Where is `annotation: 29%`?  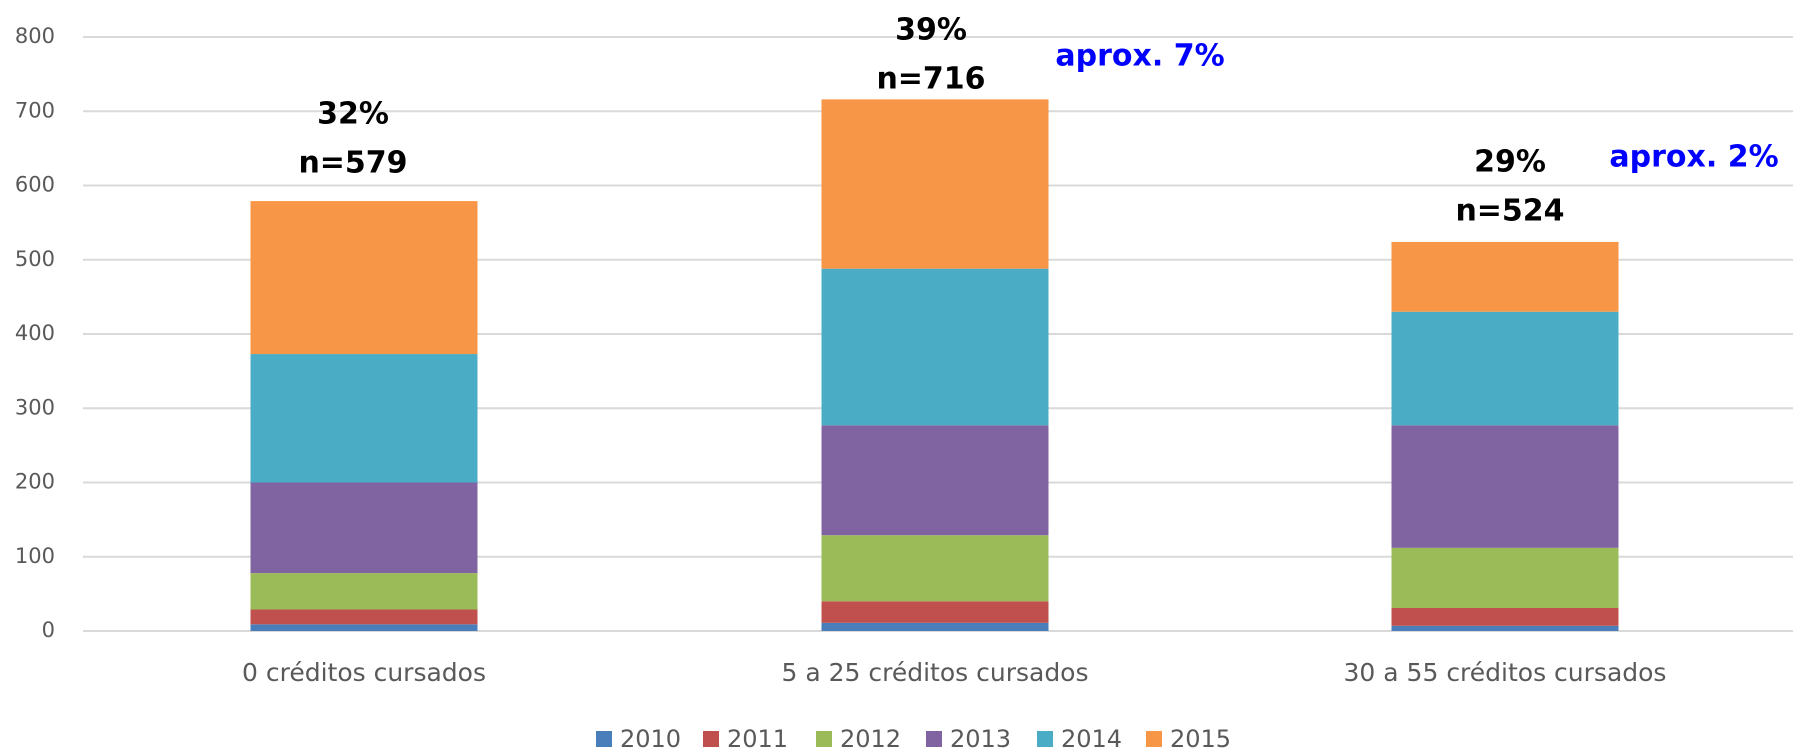
annotation: 29% is located at coordinates (1510, 162).